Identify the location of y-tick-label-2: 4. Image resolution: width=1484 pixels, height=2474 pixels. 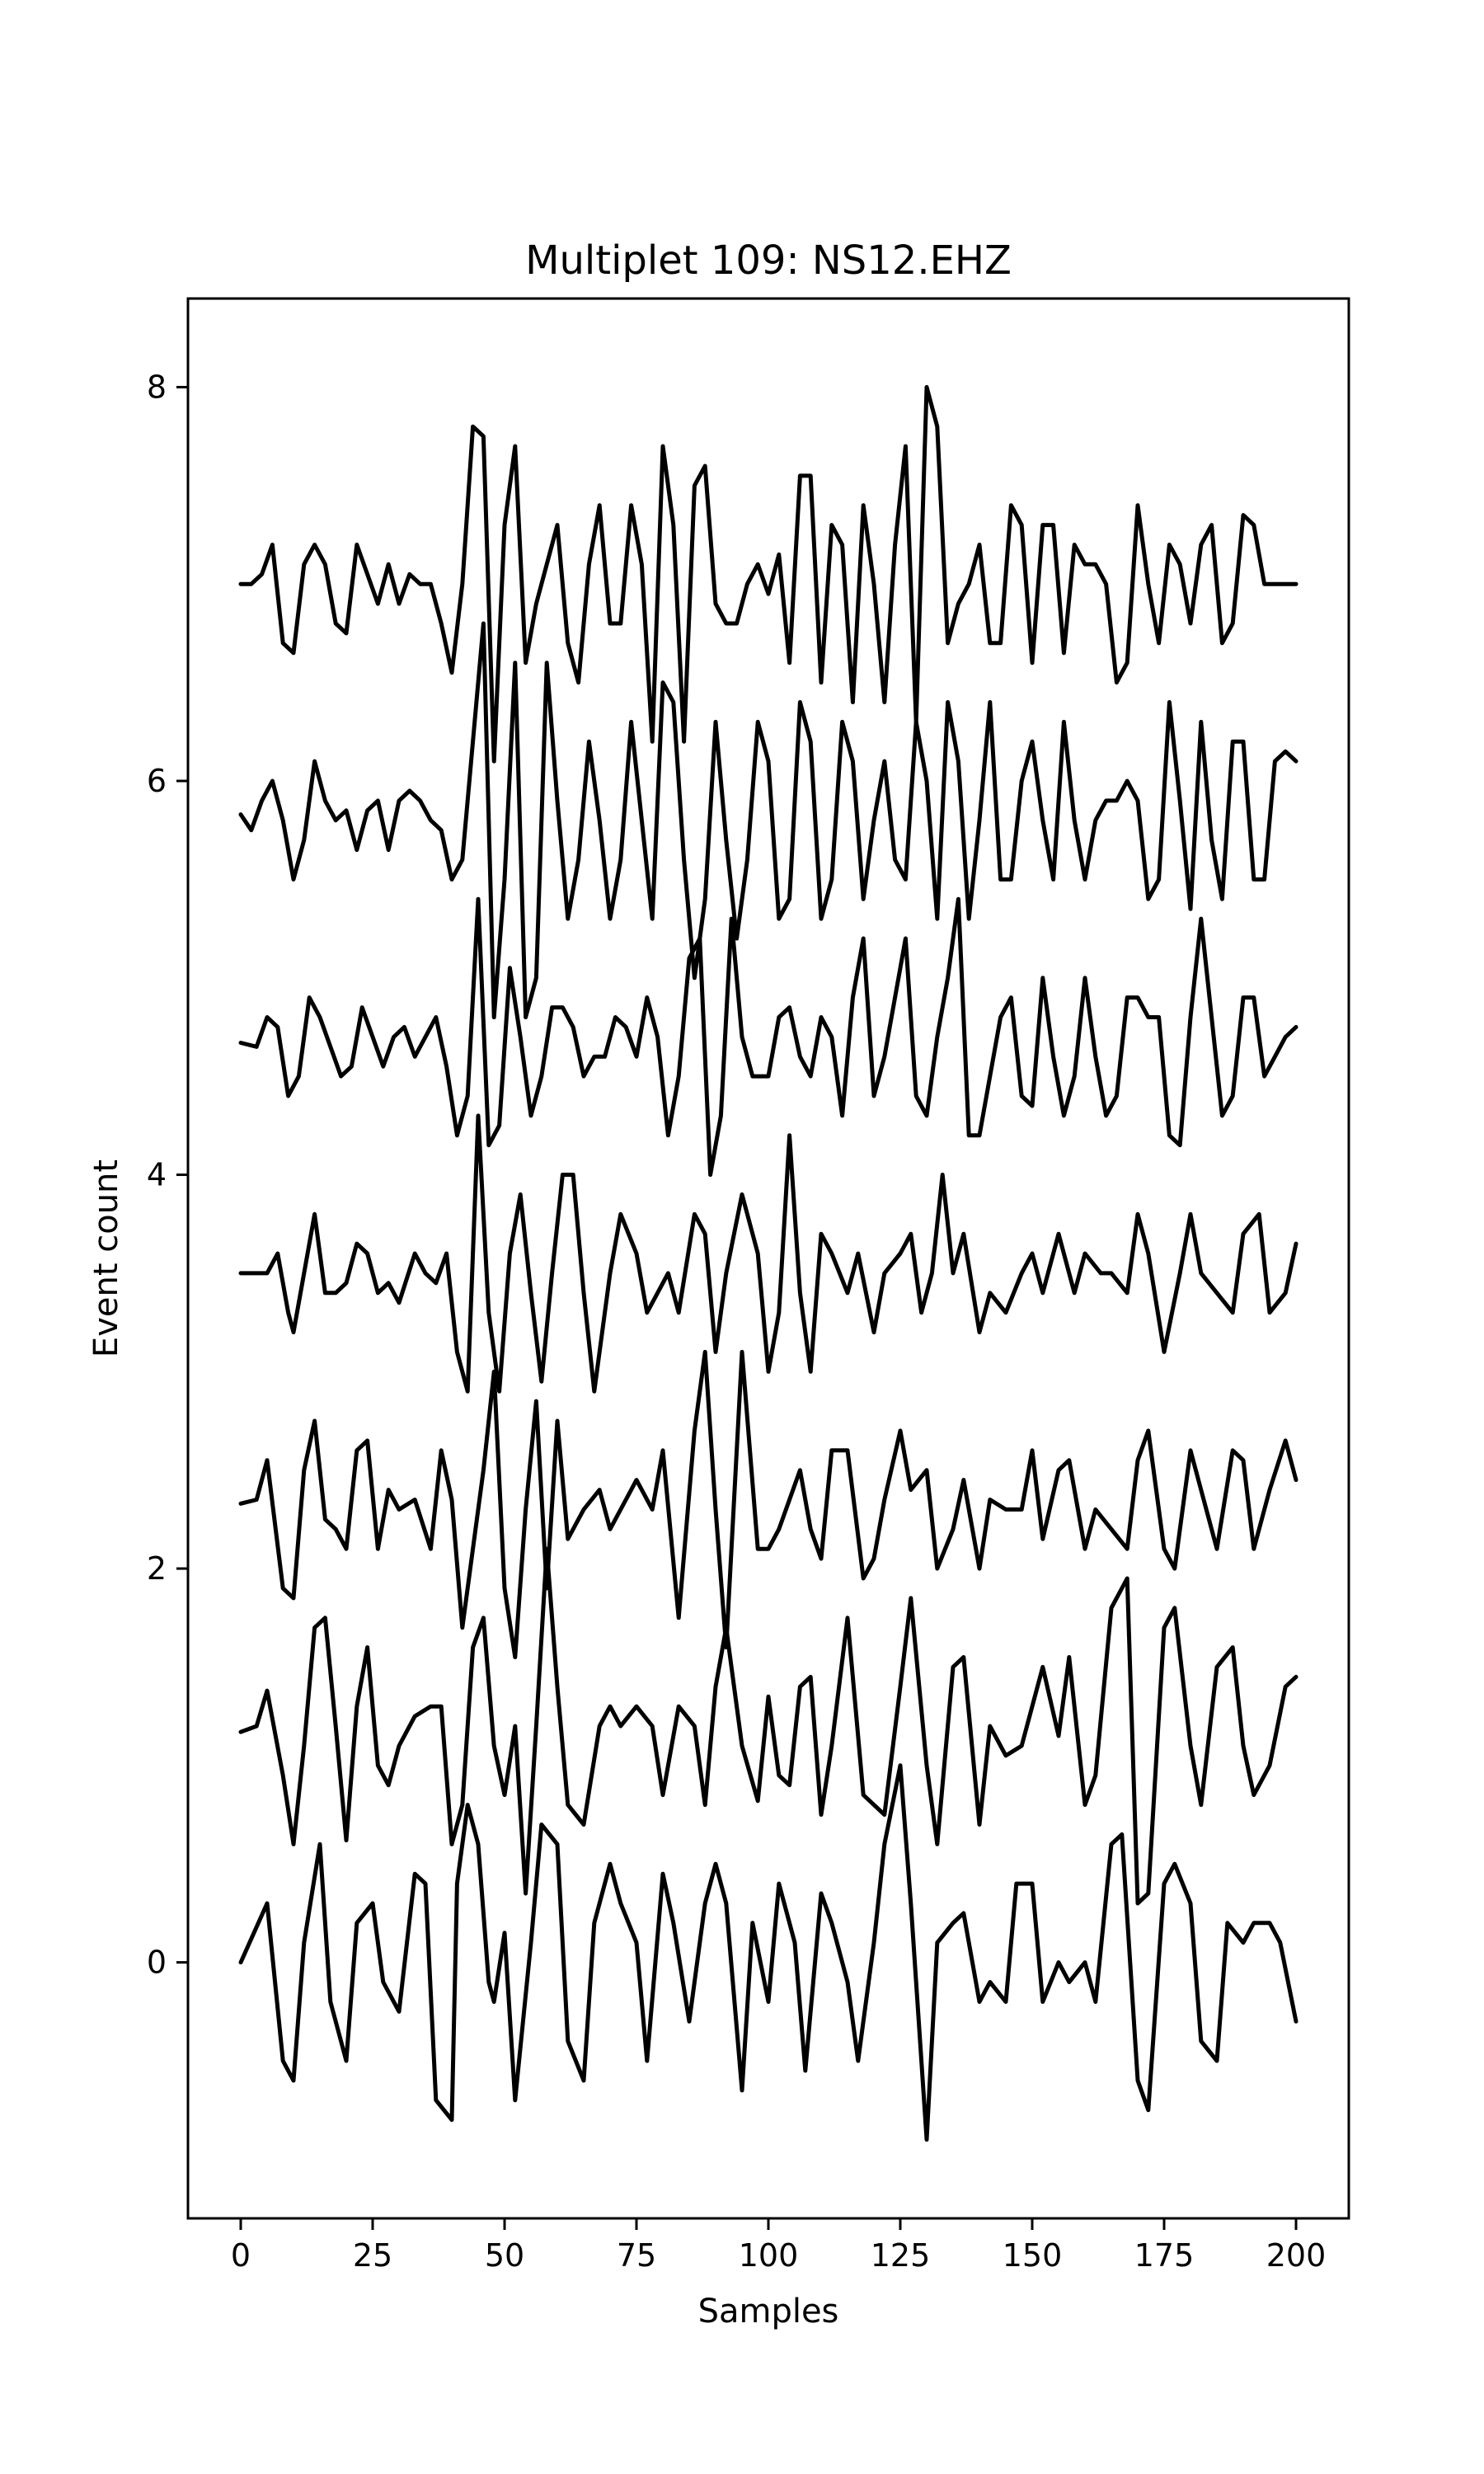
(157, 1175).